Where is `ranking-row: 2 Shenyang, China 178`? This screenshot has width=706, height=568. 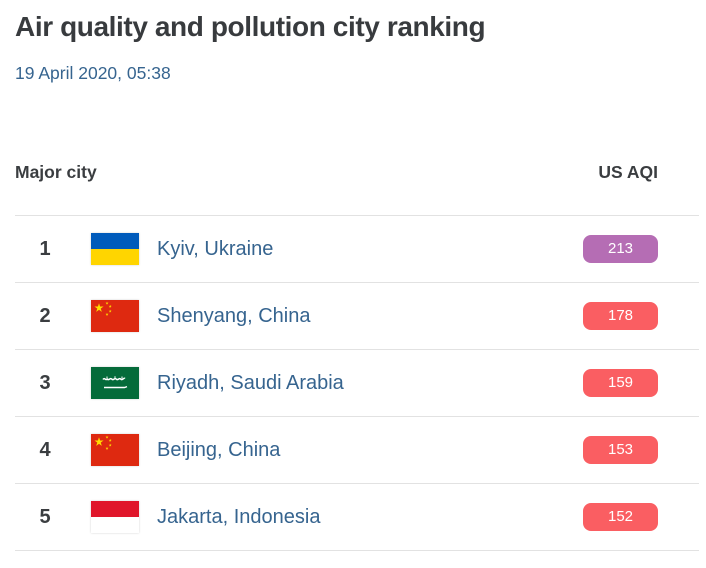
ranking-row: 2 Shenyang, China 178 is located at coordinates (357, 316).